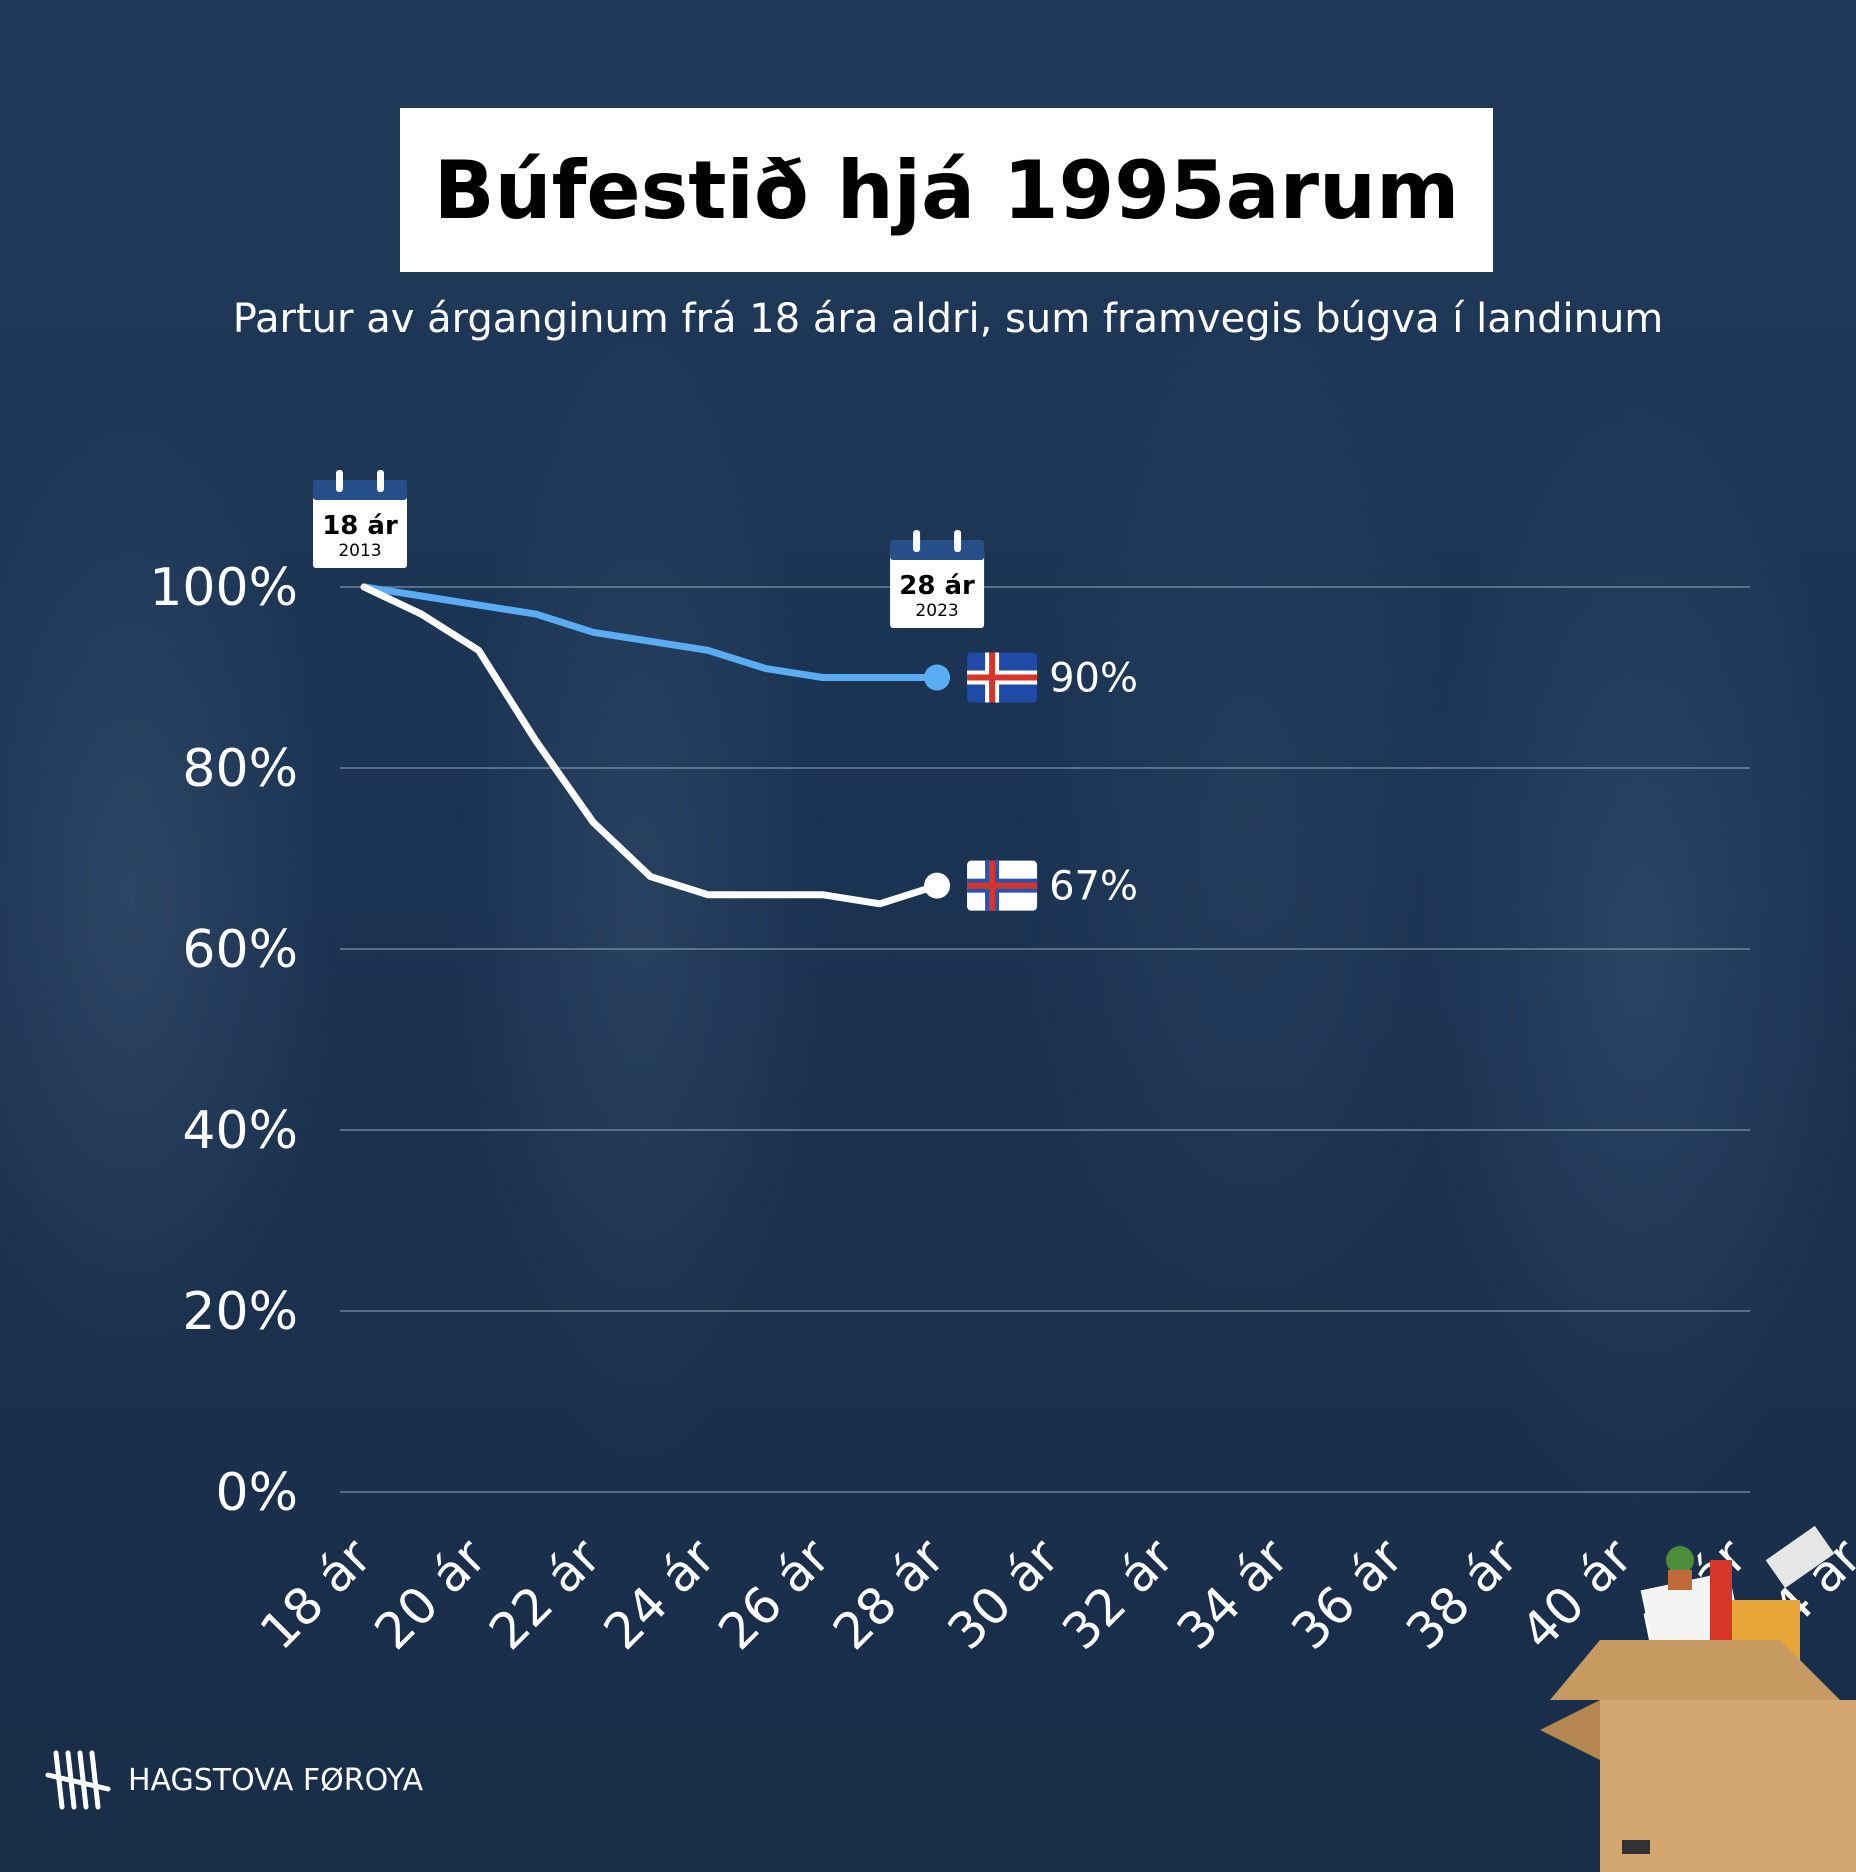  Describe the element at coordinates (431, 1594) in the screenshot. I see `x-tick-label: 20 ár` at that location.